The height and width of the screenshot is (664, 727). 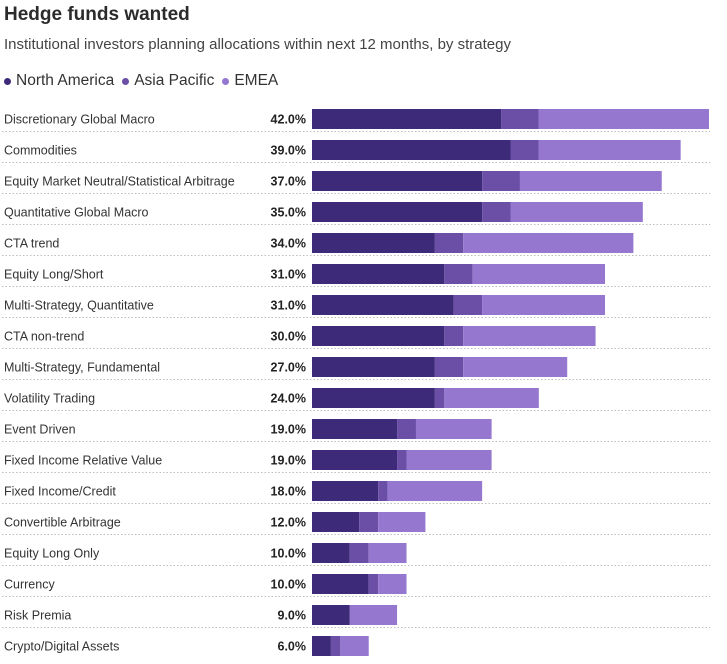 I want to click on total-value-label: 12.0%, so click(x=288, y=523).